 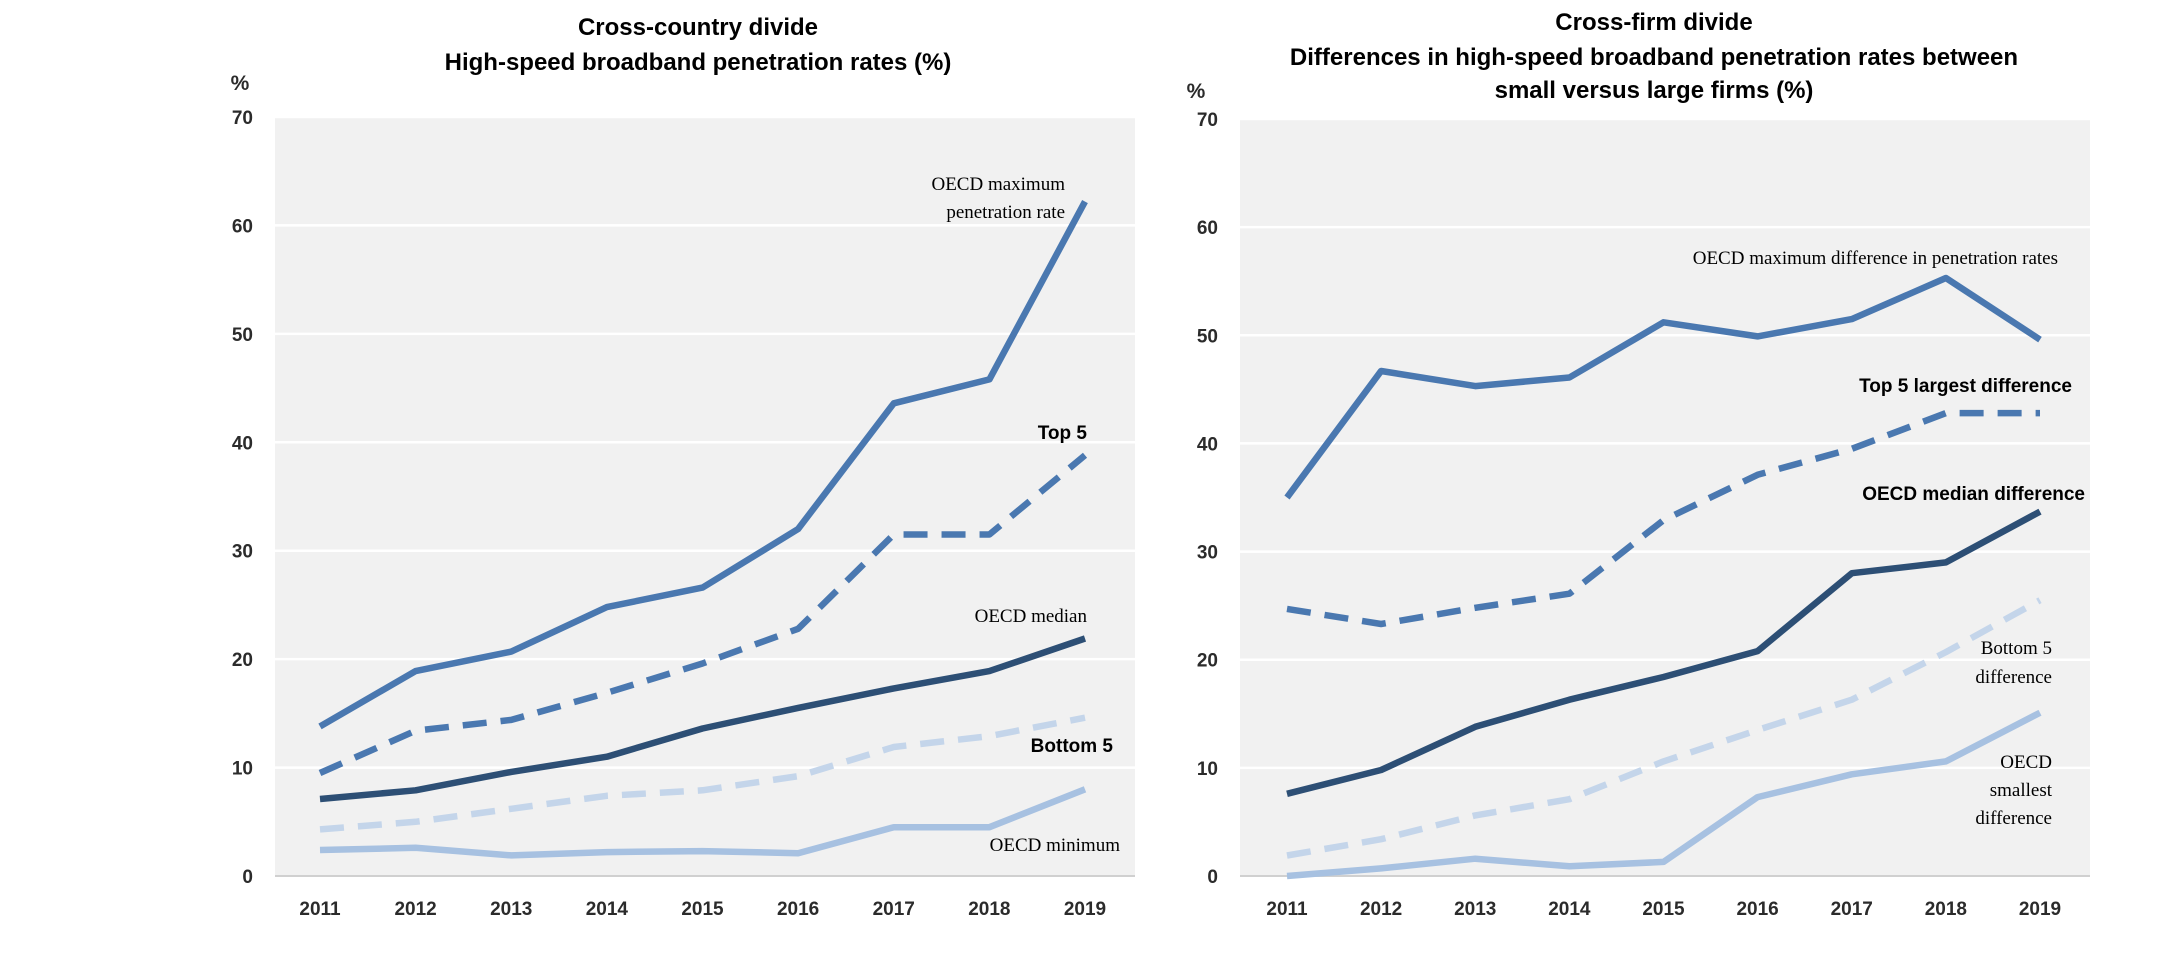 What do you see at coordinates (1654, 90) in the screenshot?
I see `right-chart-subtitle-line-2: small versus large firms (%)` at bounding box center [1654, 90].